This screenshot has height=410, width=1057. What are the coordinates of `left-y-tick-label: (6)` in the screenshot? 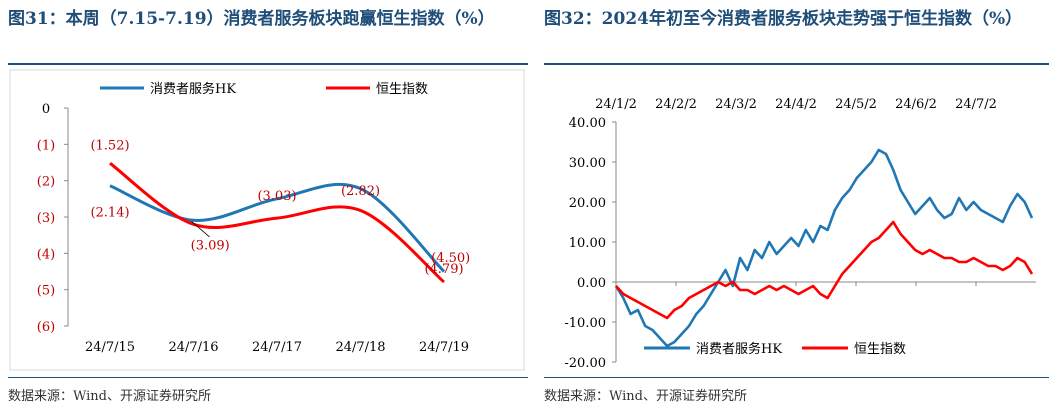 It's located at (46, 327).